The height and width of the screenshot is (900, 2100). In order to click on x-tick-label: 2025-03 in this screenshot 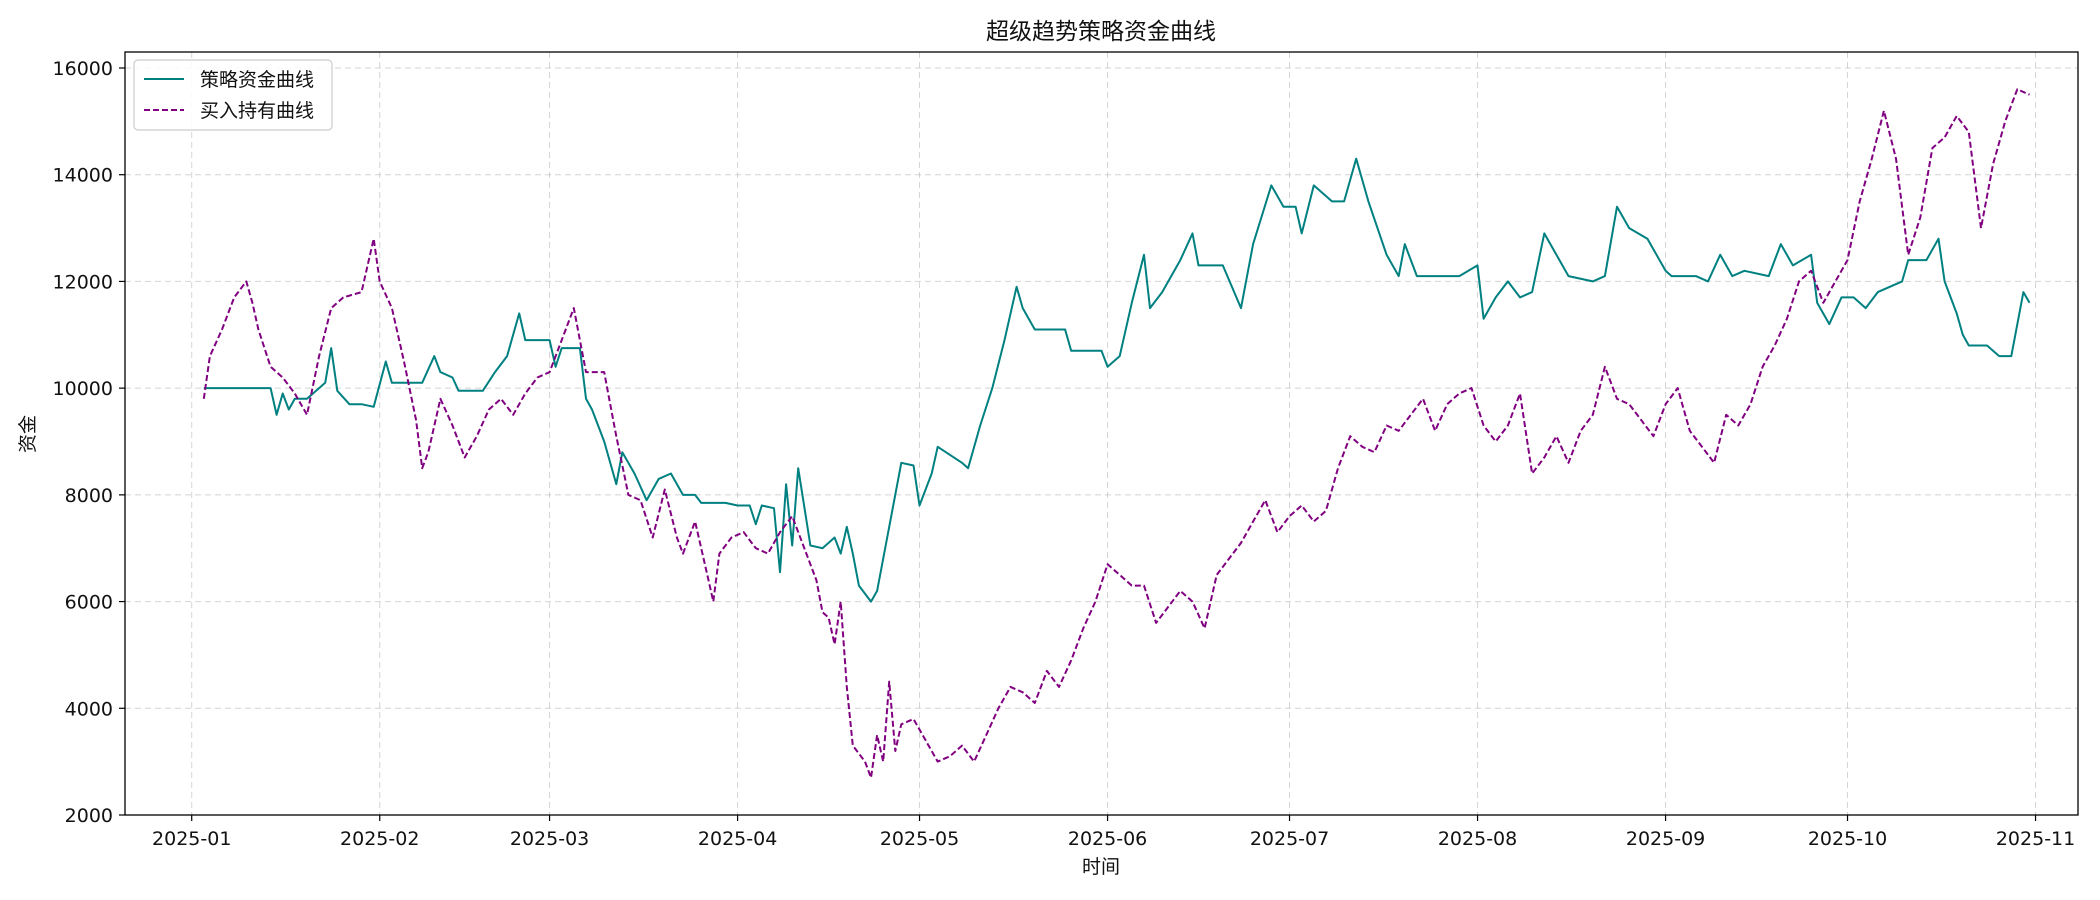, I will do `click(549, 839)`.